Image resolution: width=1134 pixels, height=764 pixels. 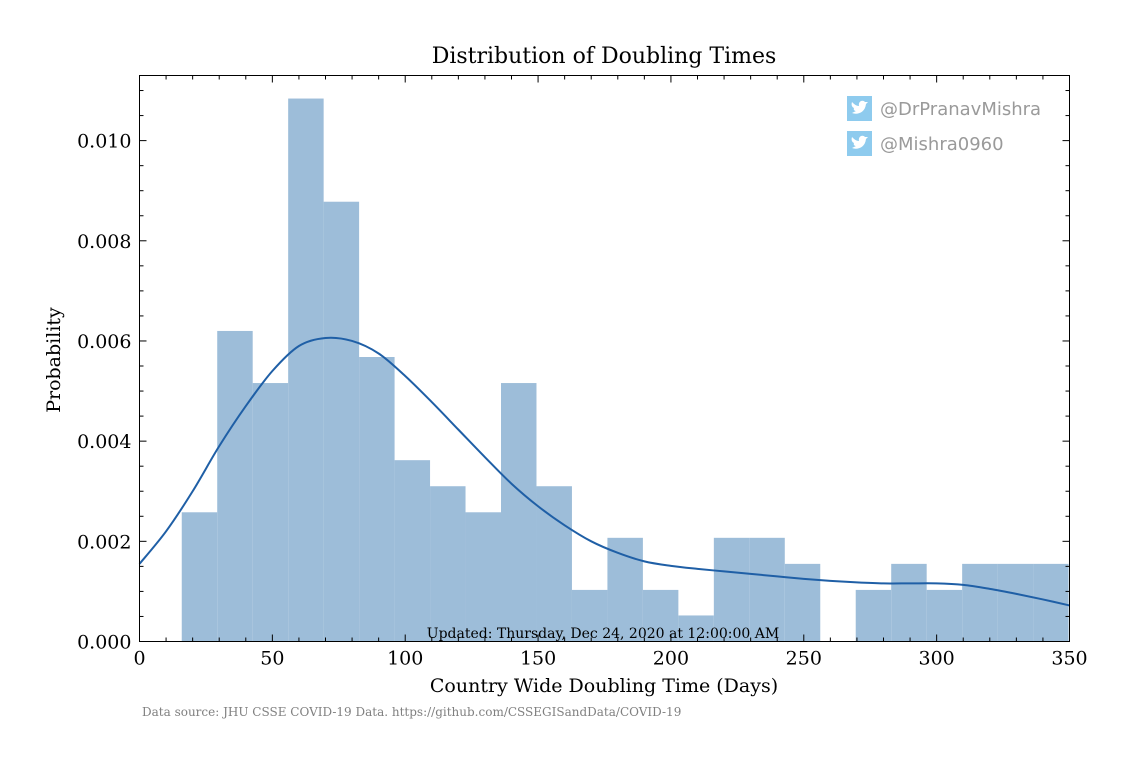 What do you see at coordinates (937, 659) in the screenshot?
I see `x-tick-label: 300` at bounding box center [937, 659].